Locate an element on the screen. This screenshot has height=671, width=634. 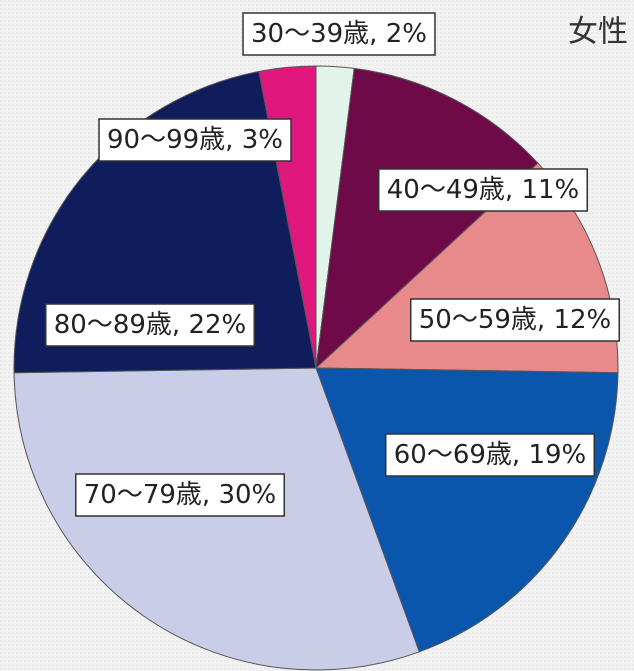
data-label: 30～39歳, 2% is located at coordinates (339, 34).